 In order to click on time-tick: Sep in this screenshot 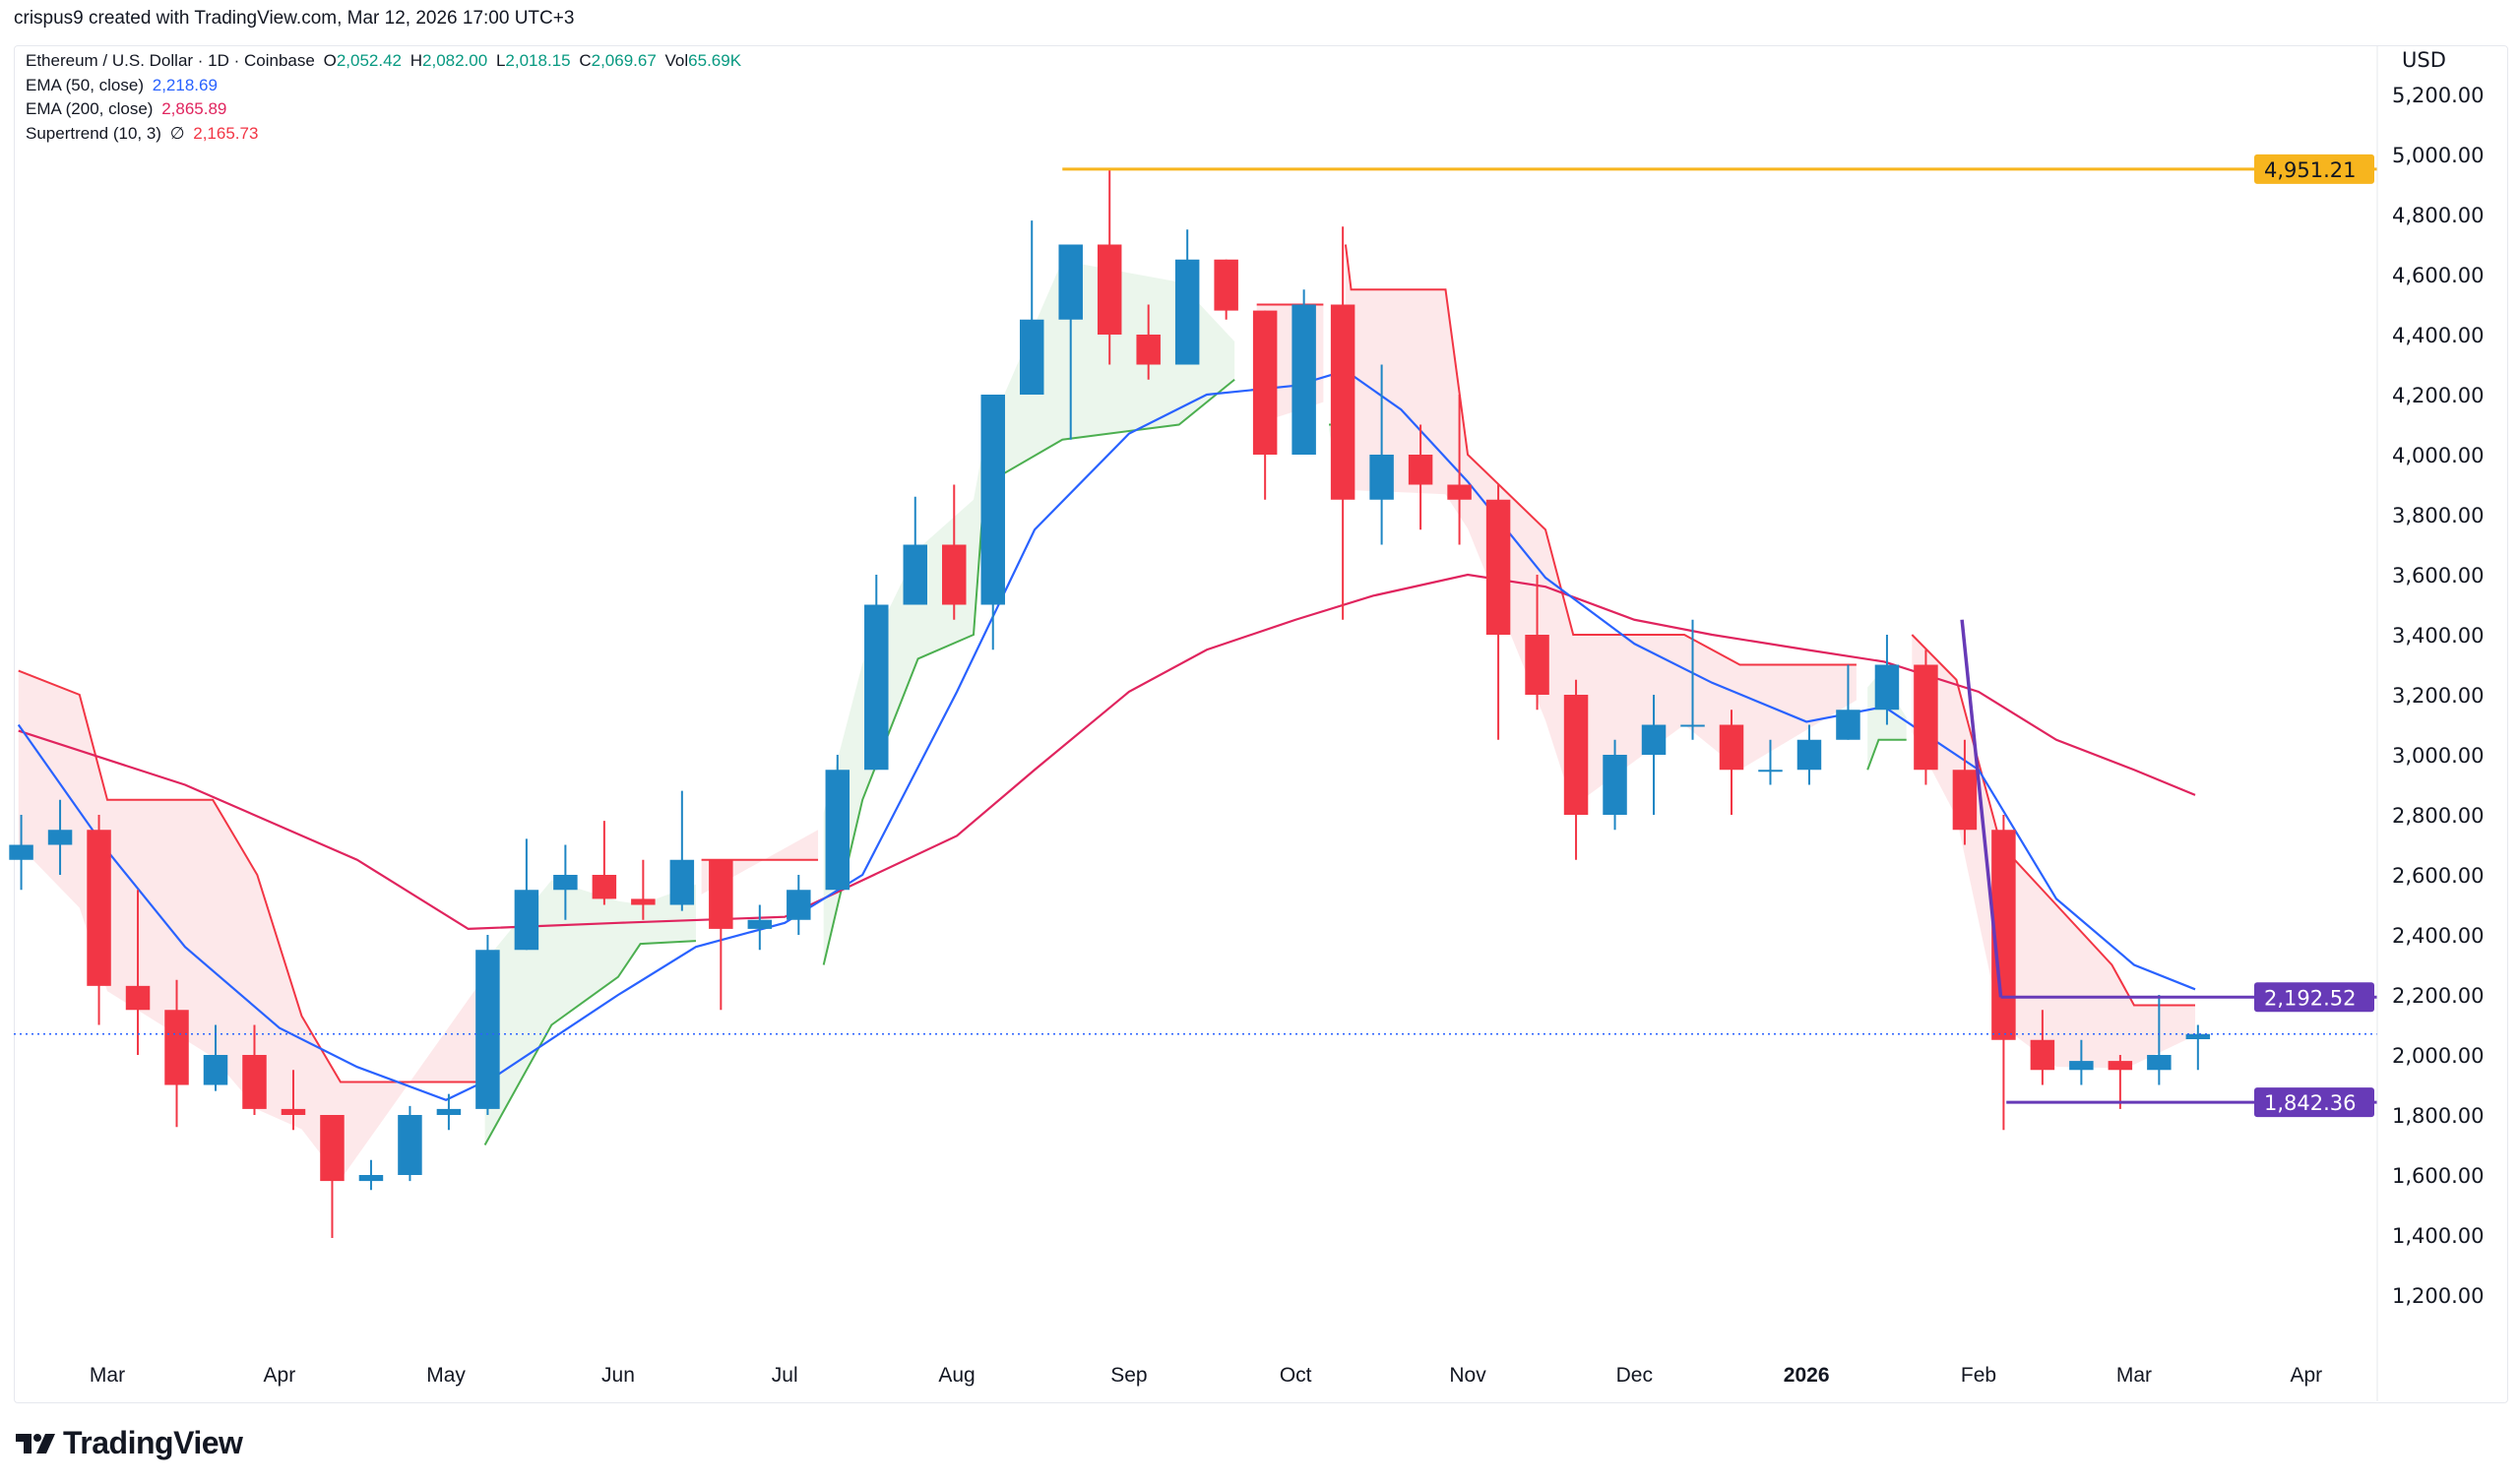, I will do `click(1128, 1375)`.